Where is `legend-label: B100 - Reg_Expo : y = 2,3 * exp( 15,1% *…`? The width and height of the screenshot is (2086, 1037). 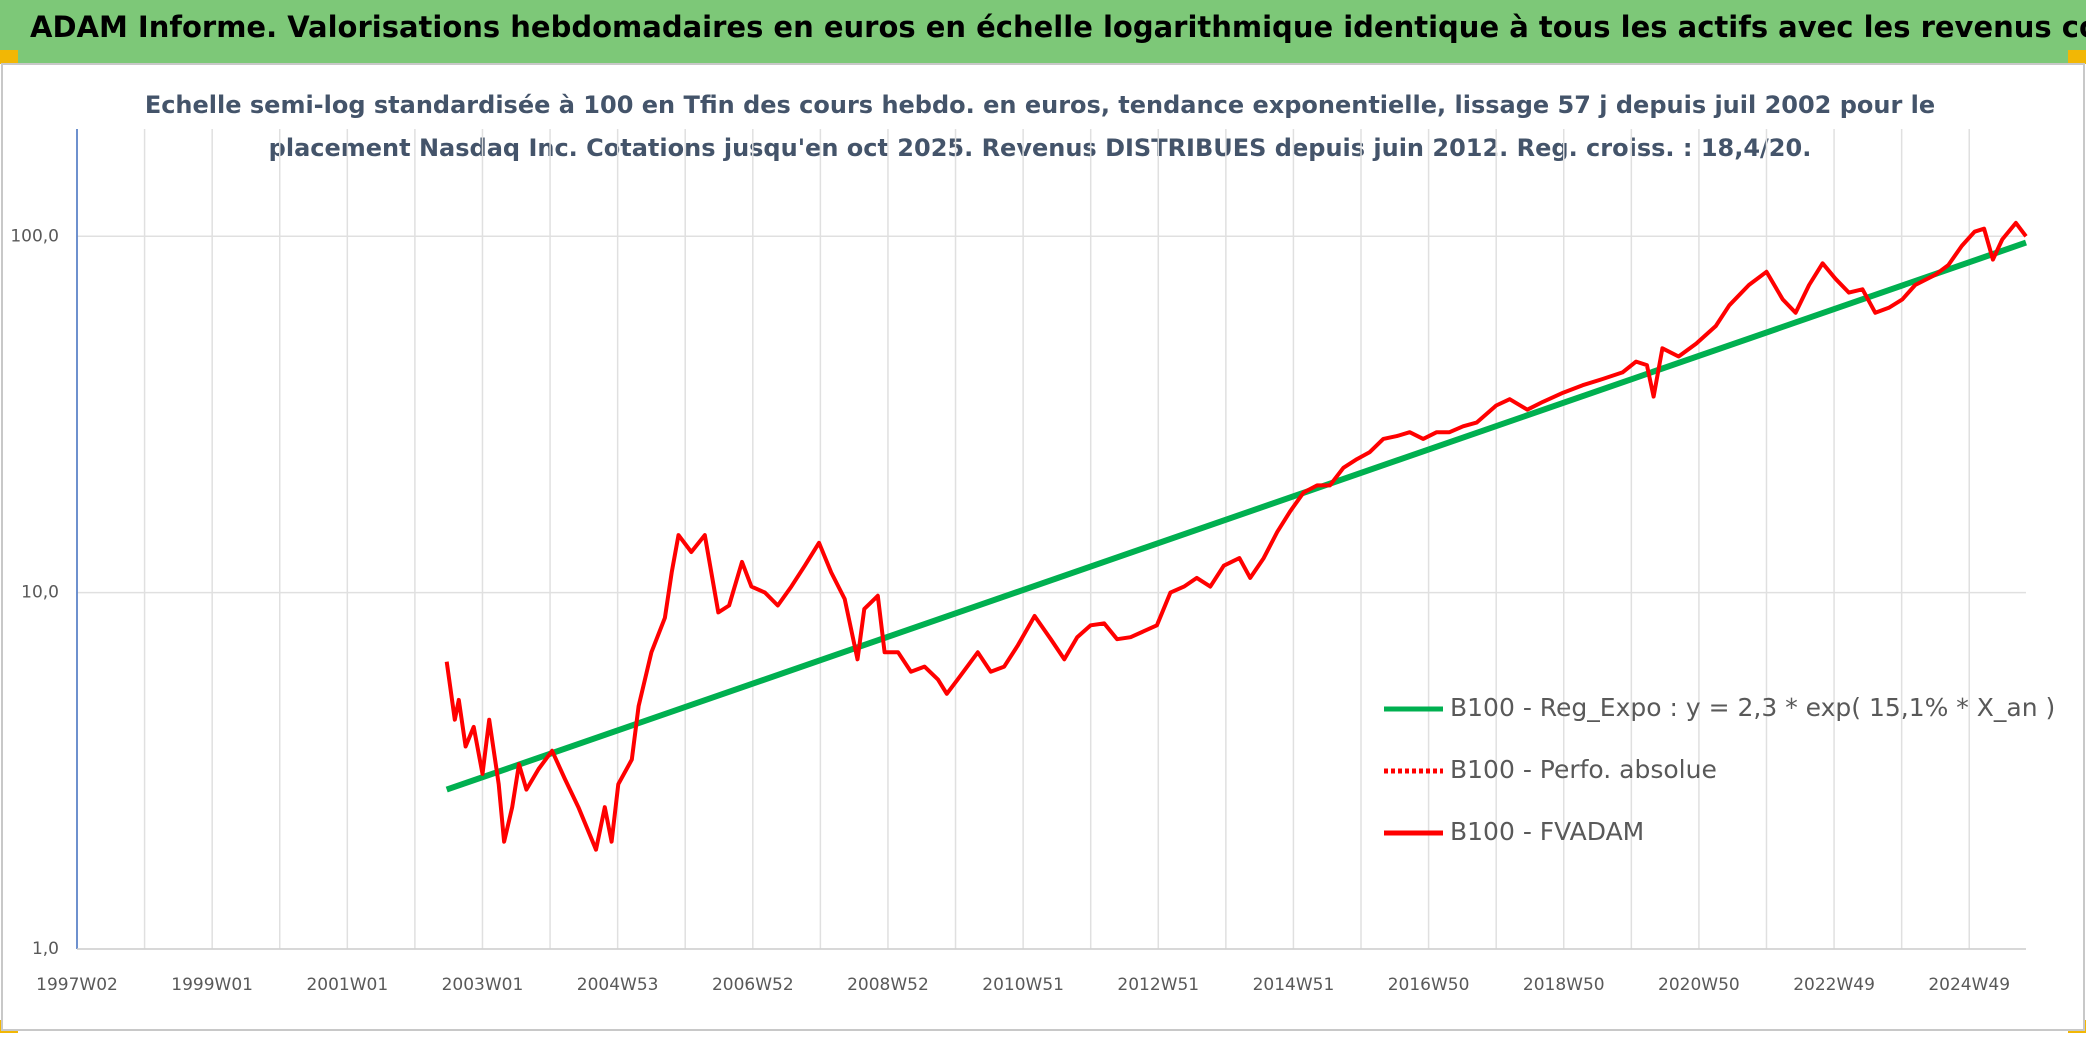
legend-label: B100 - Reg_Expo : y = 2,3 * exp( 15,1% *… is located at coordinates (1752, 707).